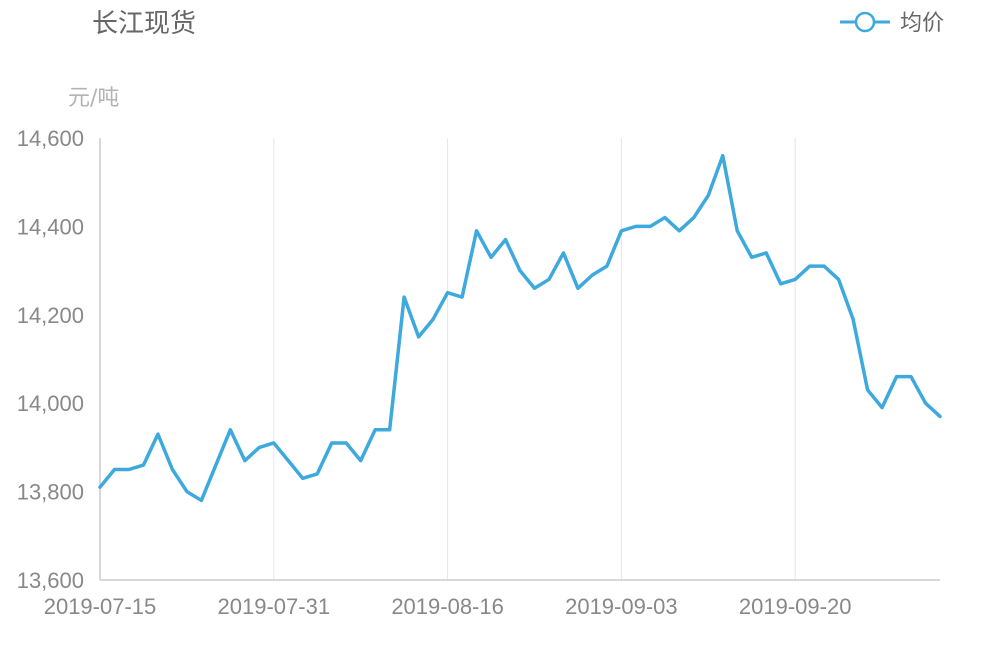 This screenshot has height=660, width=1000. I want to click on y-tick-label: 13,600, so click(50, 580).